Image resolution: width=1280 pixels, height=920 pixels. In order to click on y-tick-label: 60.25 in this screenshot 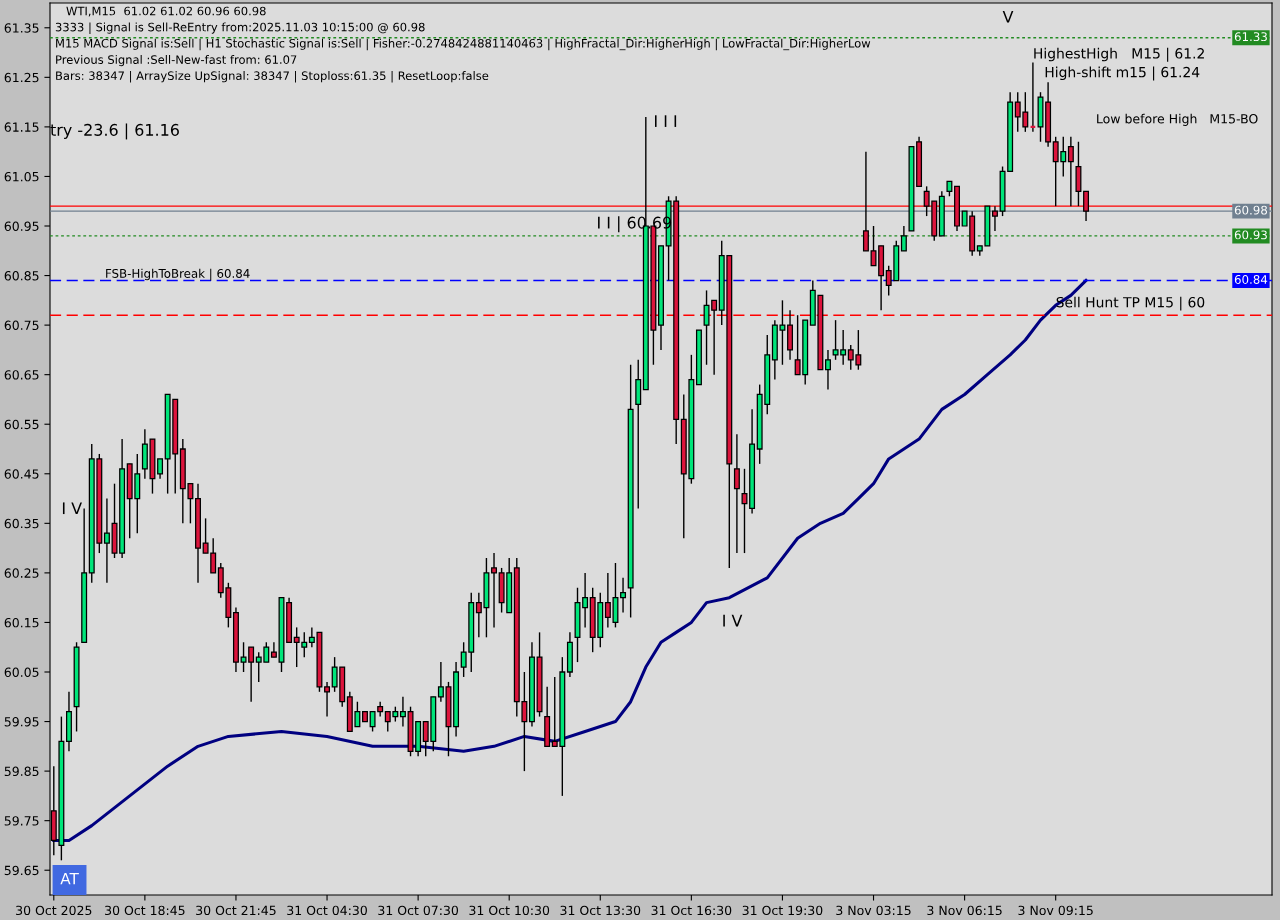, I will do `click(21, 573)`.